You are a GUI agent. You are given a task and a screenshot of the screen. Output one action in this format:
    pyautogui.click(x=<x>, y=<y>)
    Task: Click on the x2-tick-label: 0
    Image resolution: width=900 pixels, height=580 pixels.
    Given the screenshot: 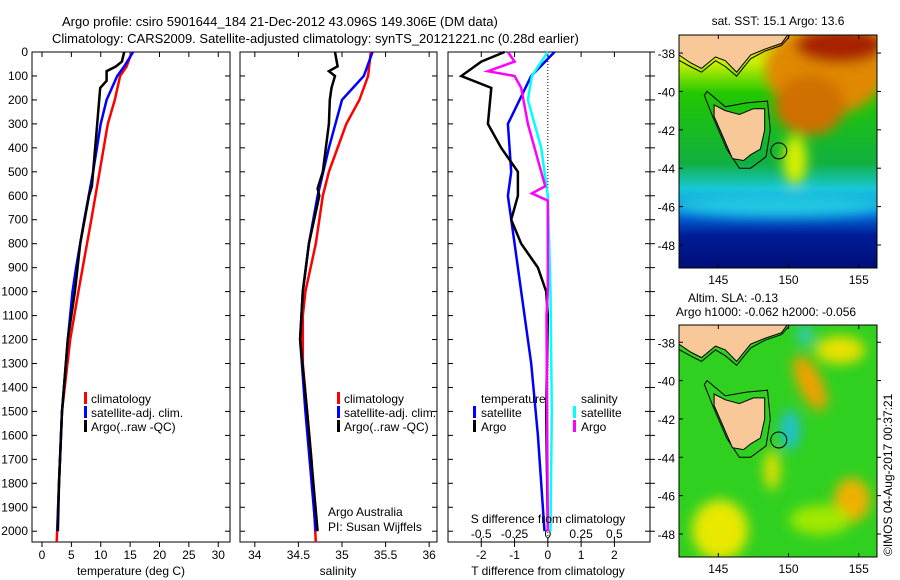 What is the action you would take?
    pyautogui.click(x=547, y=534)
    